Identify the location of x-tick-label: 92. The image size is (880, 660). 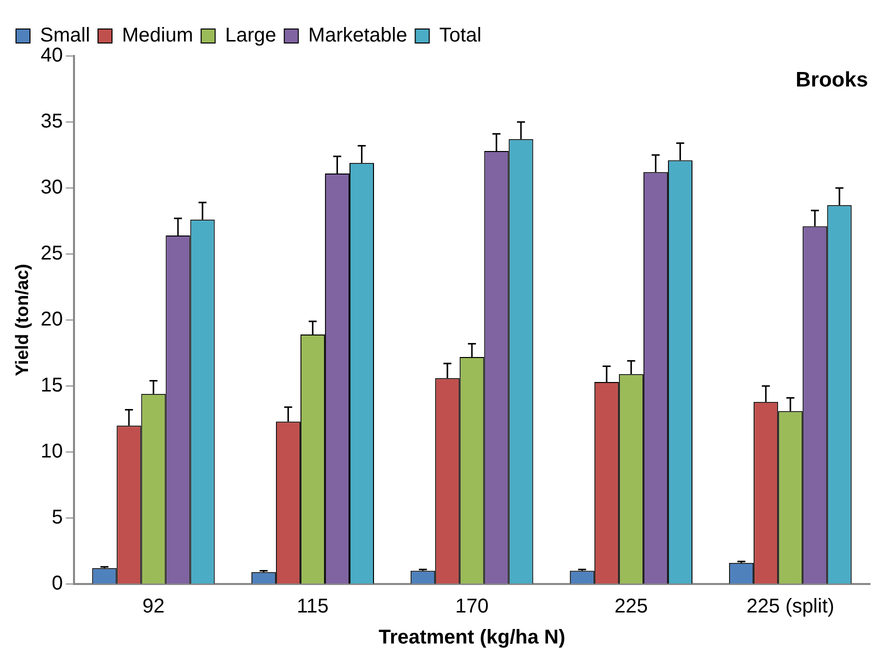
(153, 607).